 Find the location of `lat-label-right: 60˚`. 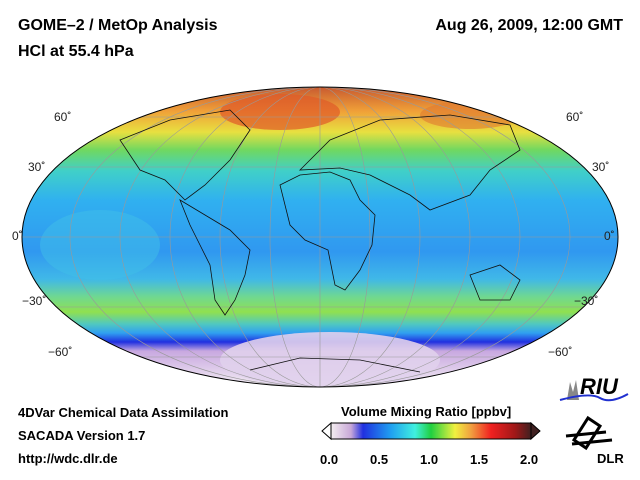

lat-label-right: 60˚ is located at coordinates (575, 117).